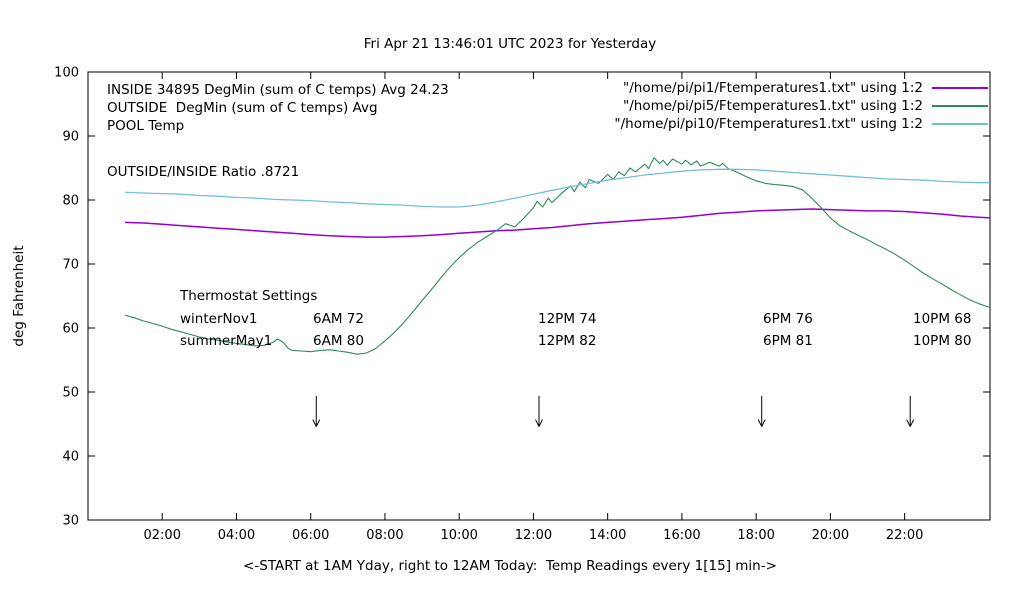  What do you see at coordinates (557, 188) in the screenshot?
I see `series-line-pool` at bounding box center [557, 188].